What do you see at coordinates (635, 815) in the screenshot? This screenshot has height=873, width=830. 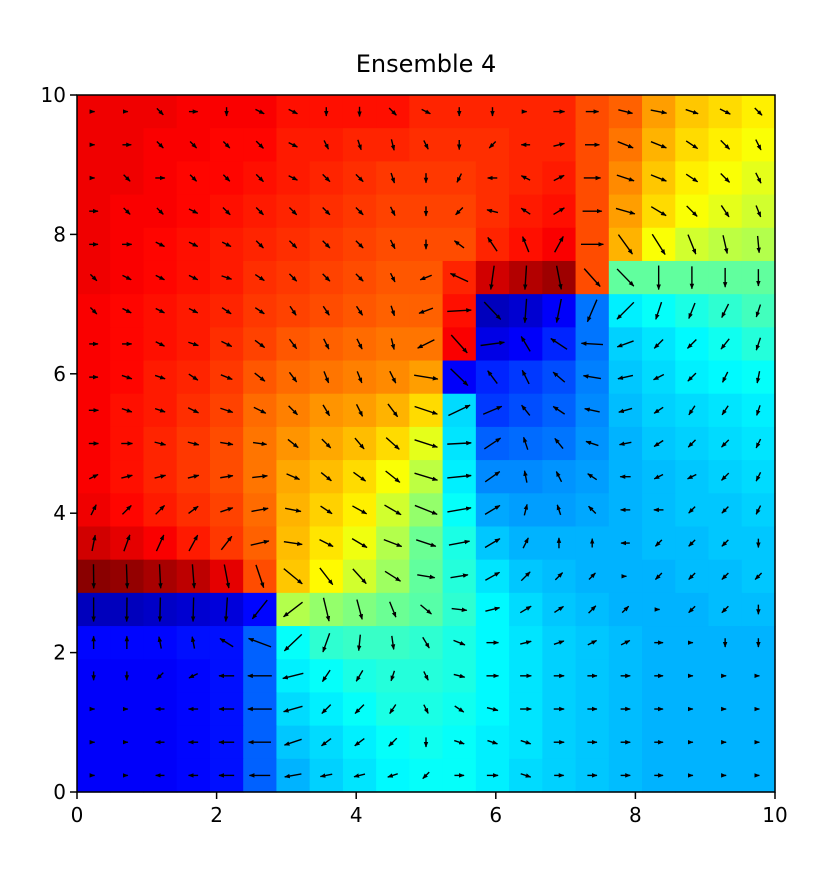 I see `x-tick-label: 8` at bounding box center [635, 815].